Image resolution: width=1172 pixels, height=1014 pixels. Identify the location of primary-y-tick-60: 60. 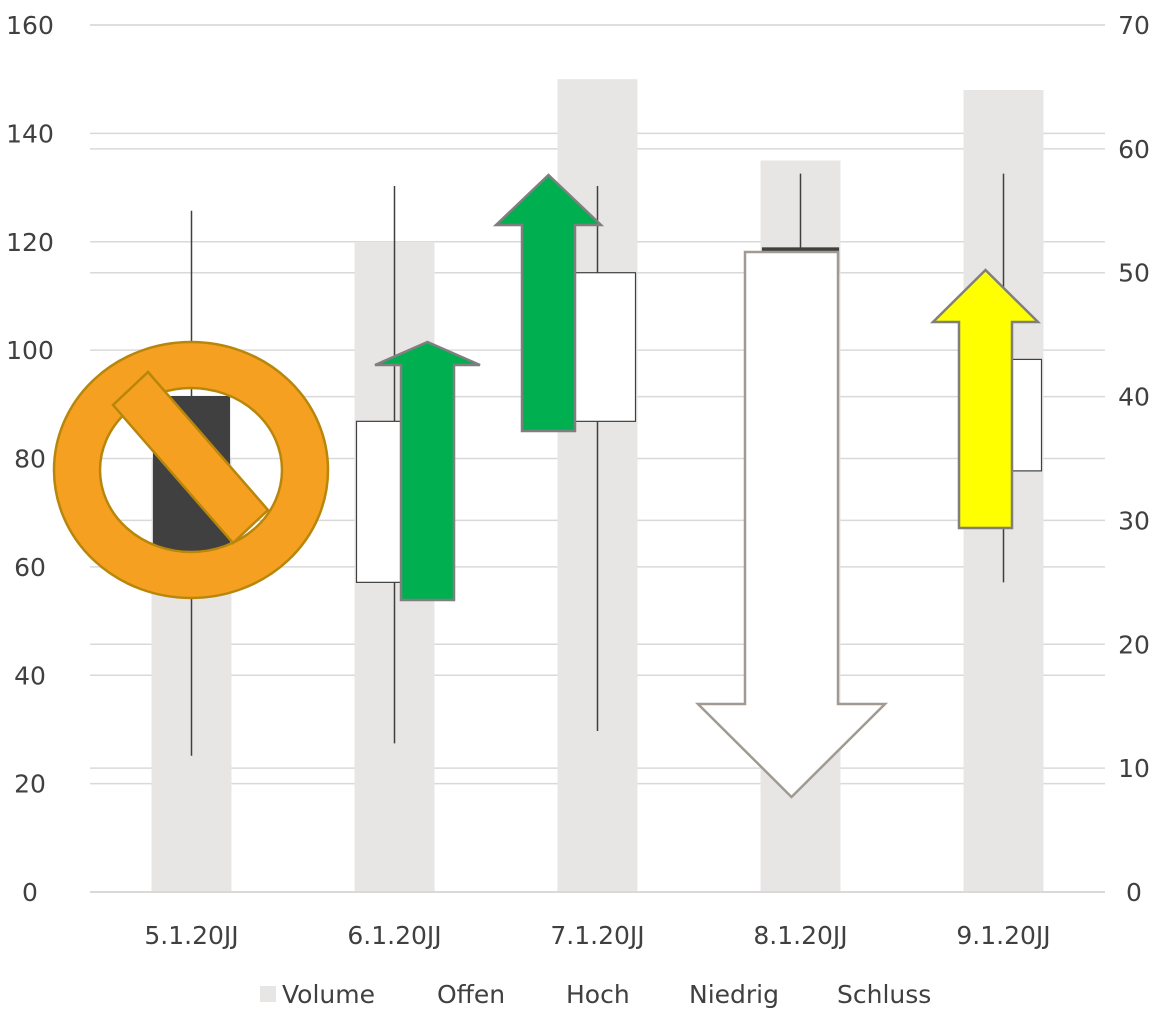
(30, 567).